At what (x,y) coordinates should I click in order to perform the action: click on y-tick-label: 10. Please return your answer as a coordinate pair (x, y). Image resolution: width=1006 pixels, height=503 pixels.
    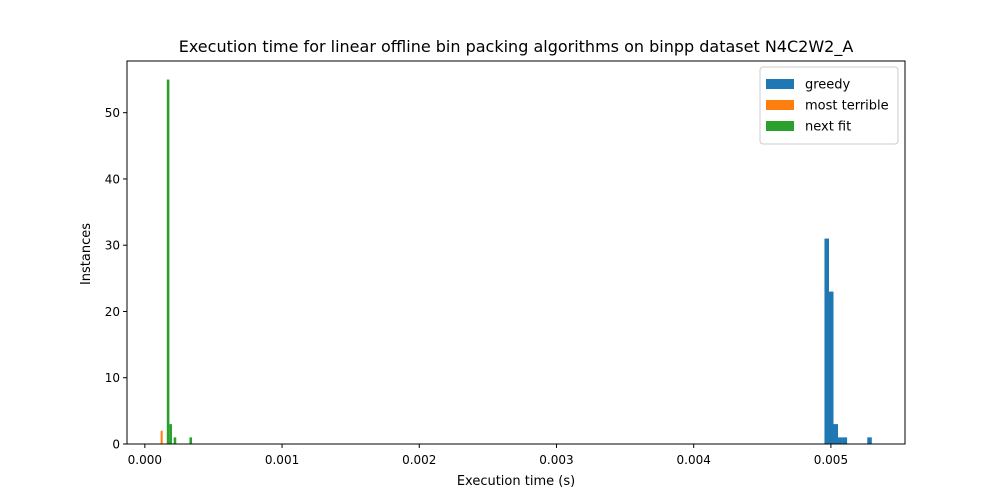
    Looking at the image, I should click on (112, 378).